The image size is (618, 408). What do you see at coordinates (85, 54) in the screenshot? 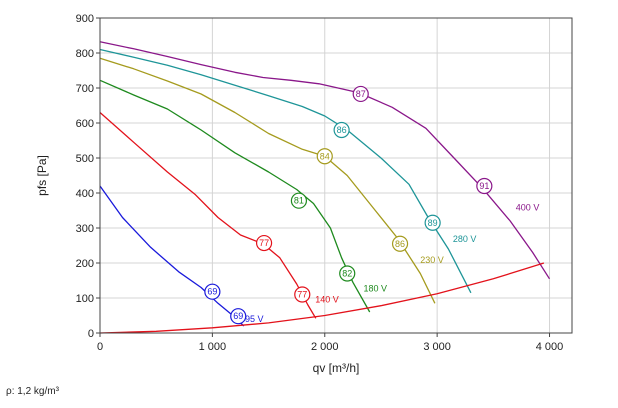
I see `y-tick-label: 800` at bounding box center [85, 54].